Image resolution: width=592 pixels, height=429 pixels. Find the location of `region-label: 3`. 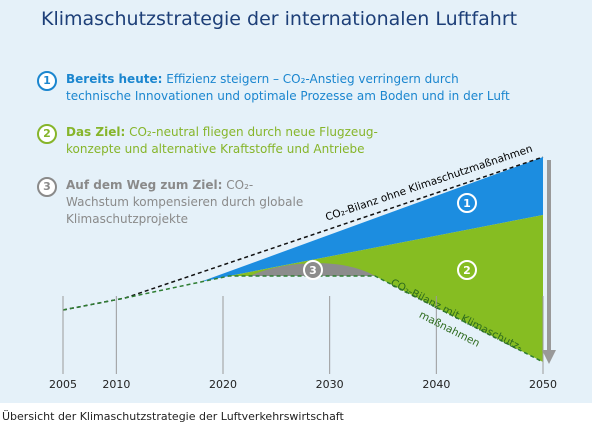

region-label: 3 is located at coordinates (313, 270).